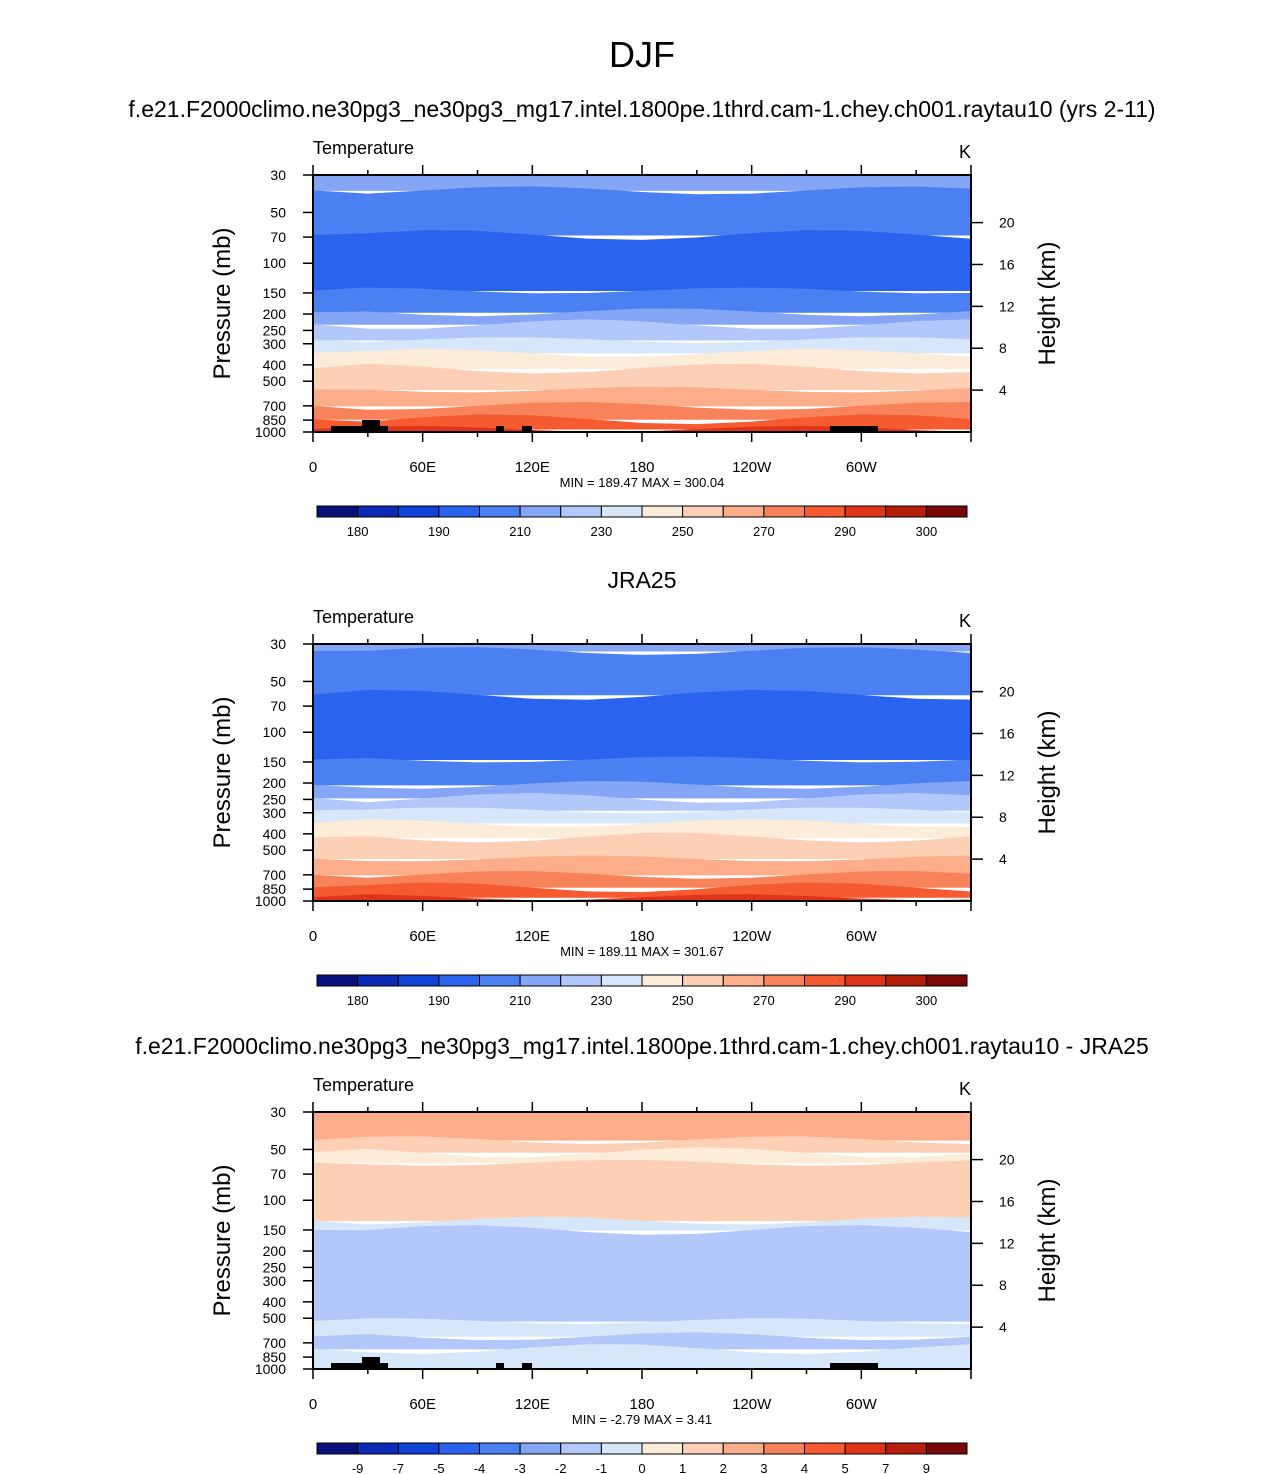 The height and width of the screenshot is (1474, 1285). Describe the element at coordinates (885, 1467) in the screenshot. I see `colorbar-label: 7` at that location.